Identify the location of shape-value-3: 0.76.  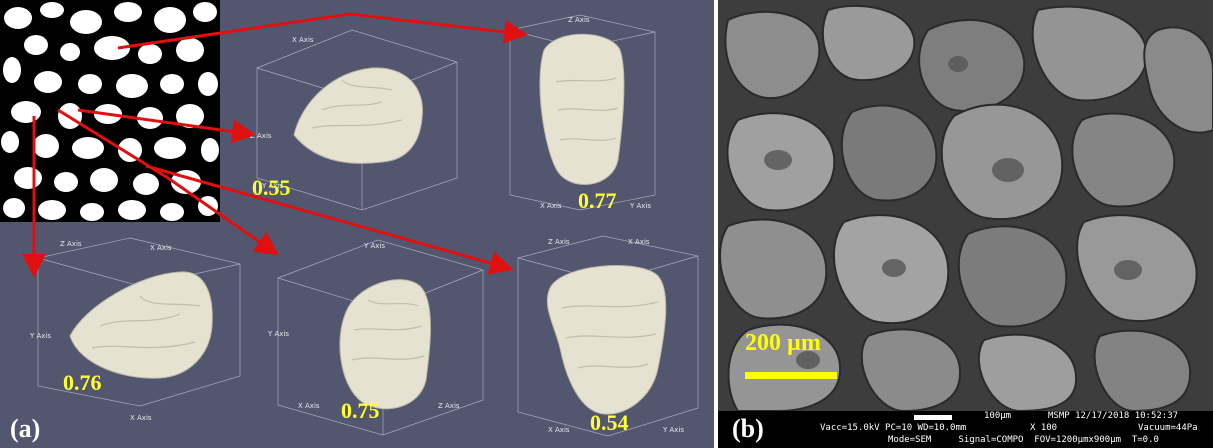
(82, 382).